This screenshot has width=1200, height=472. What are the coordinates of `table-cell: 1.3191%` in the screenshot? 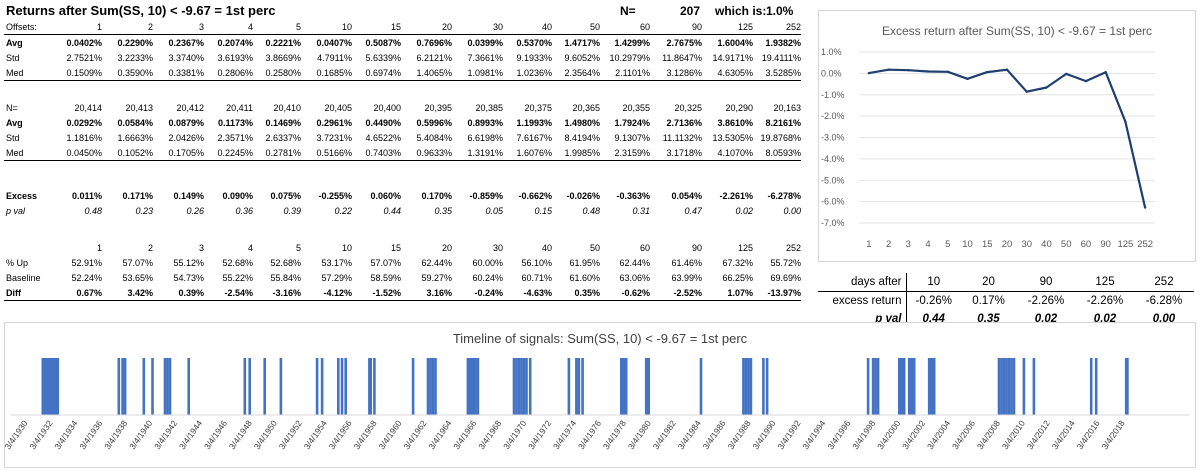 It's located at (477, 153).